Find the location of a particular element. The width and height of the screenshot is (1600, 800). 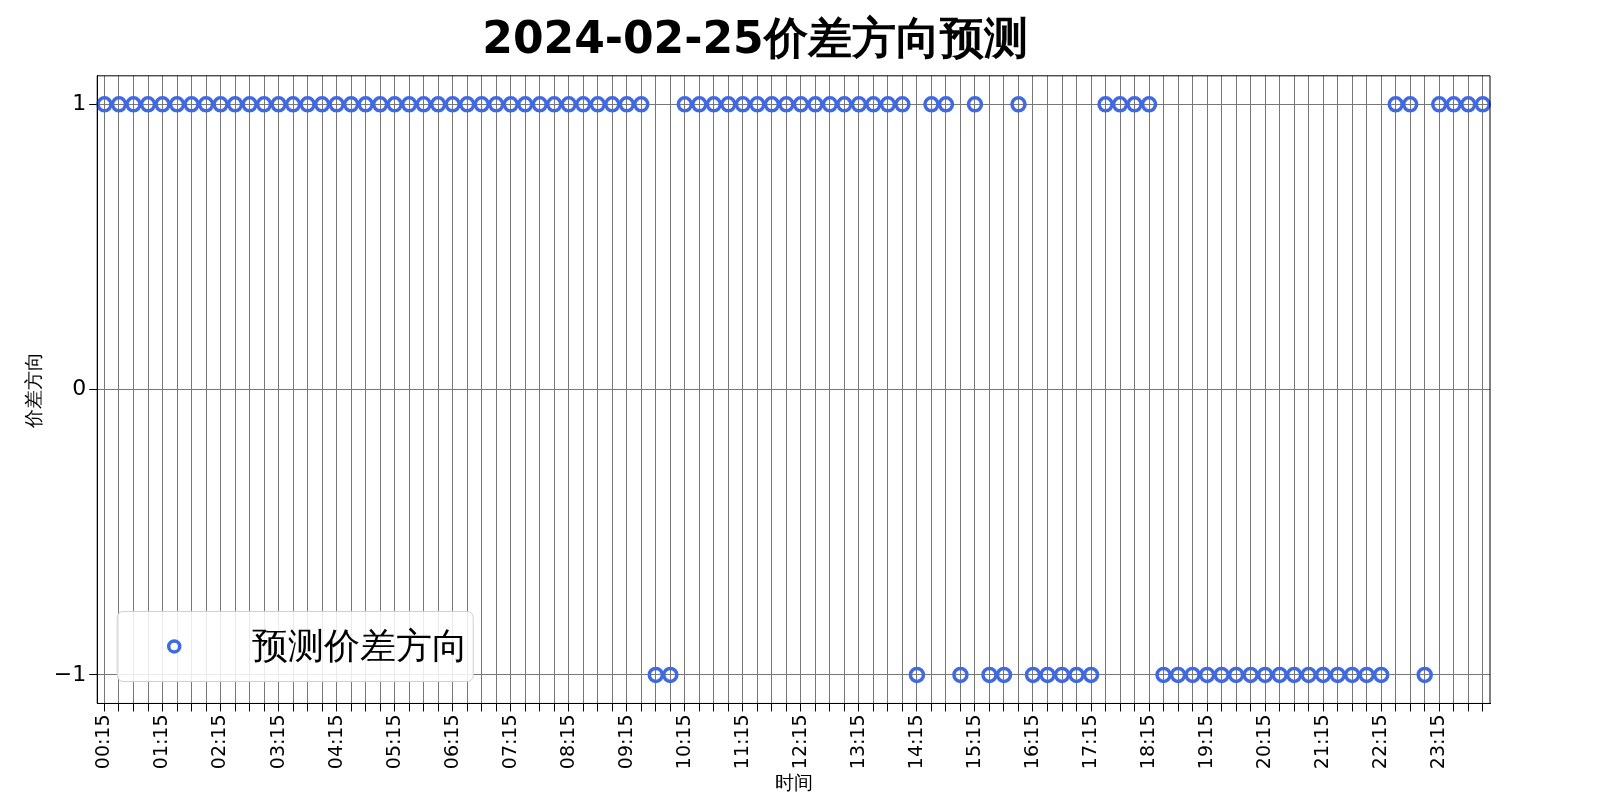

x-tick-label: 01:15 is located at coordinates (160, 742).